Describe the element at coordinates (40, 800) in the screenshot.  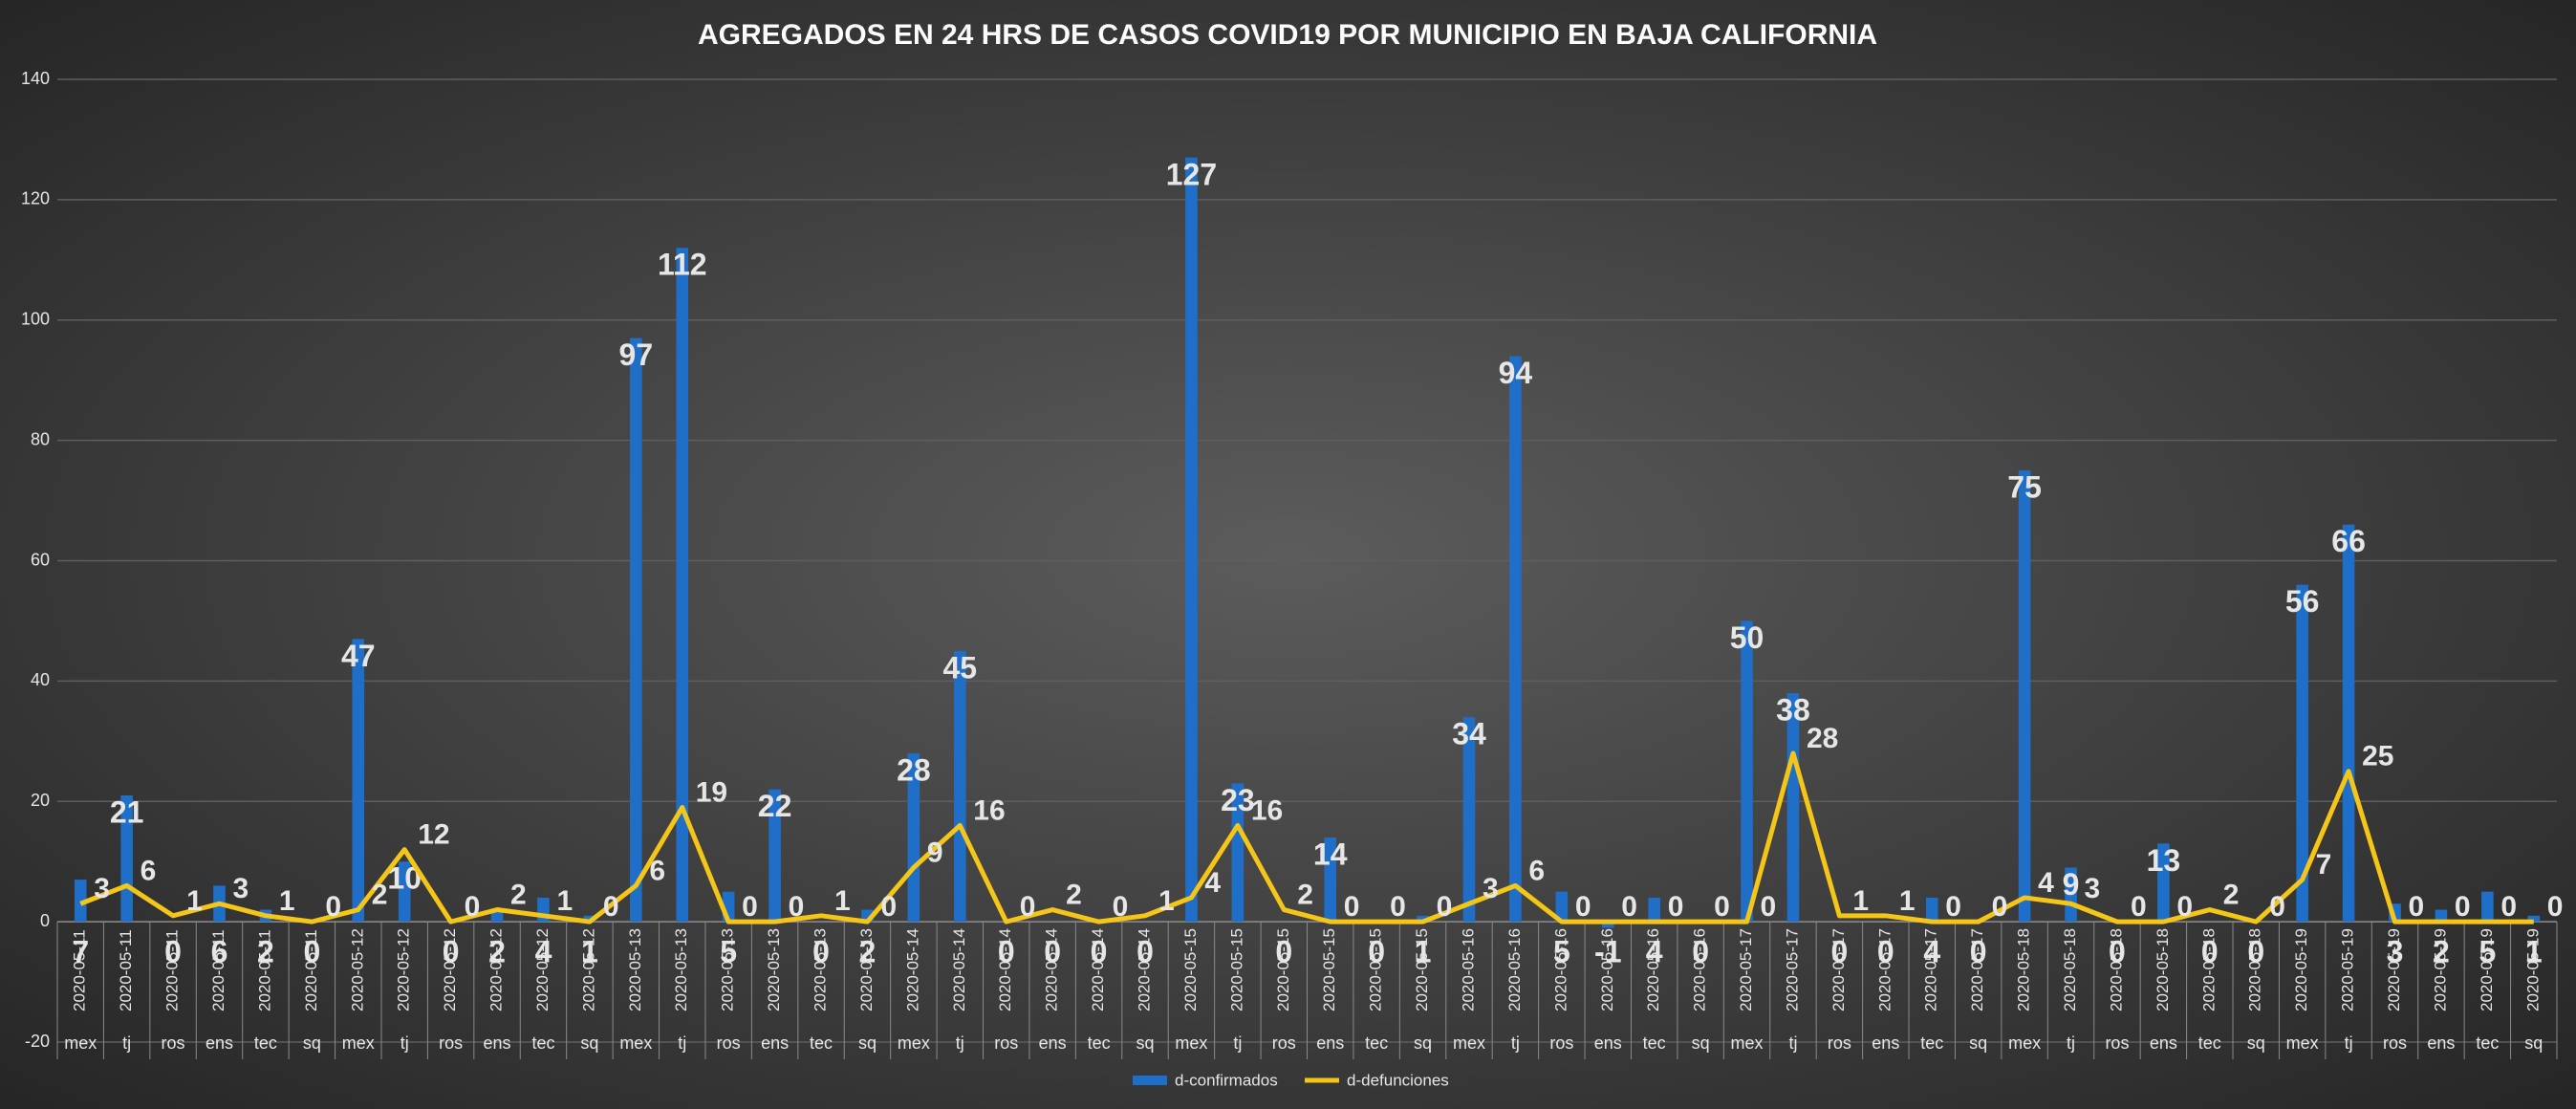
I see `y-tick-label: 20` at that location.